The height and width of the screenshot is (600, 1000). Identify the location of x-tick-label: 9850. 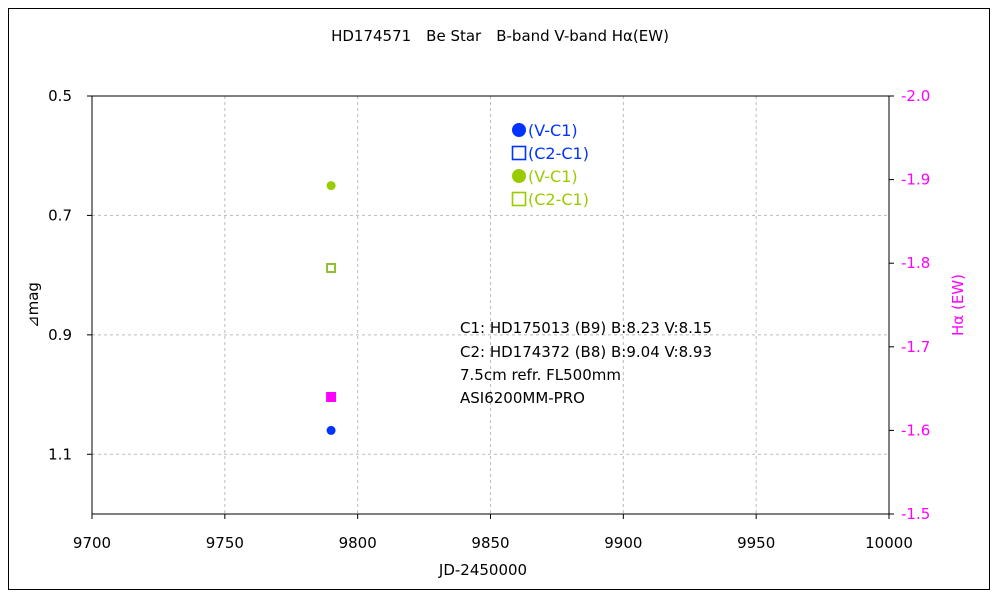
(490, 543).